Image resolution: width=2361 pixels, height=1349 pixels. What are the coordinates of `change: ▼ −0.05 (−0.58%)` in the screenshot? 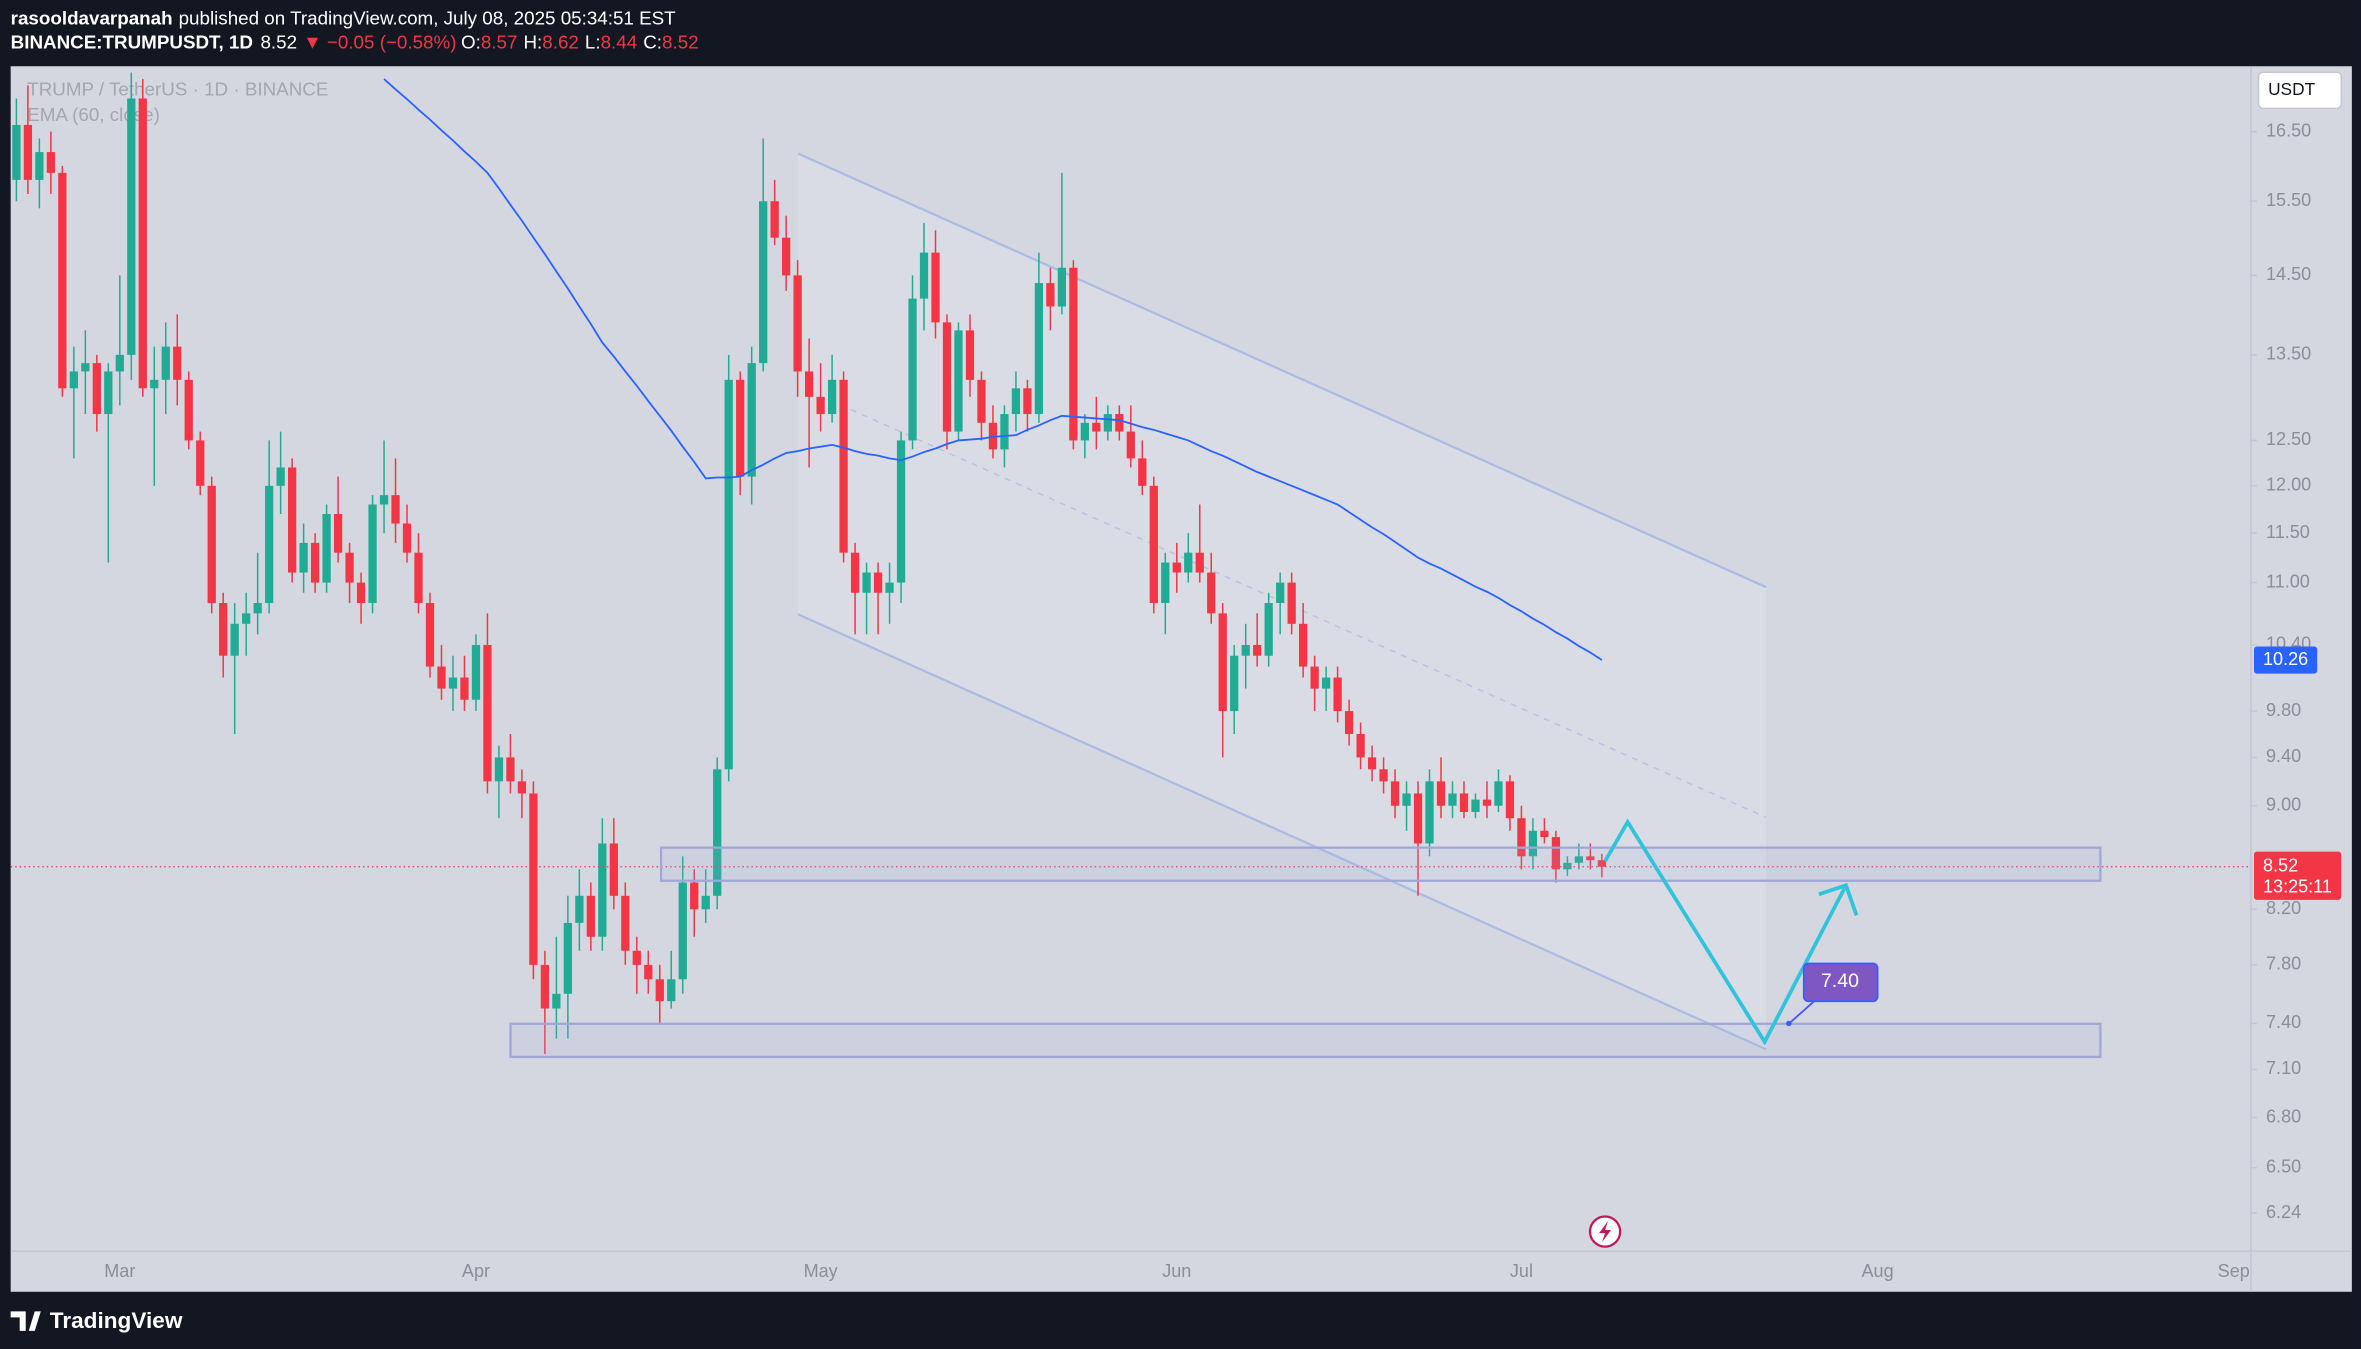 It's located at (379, 42).